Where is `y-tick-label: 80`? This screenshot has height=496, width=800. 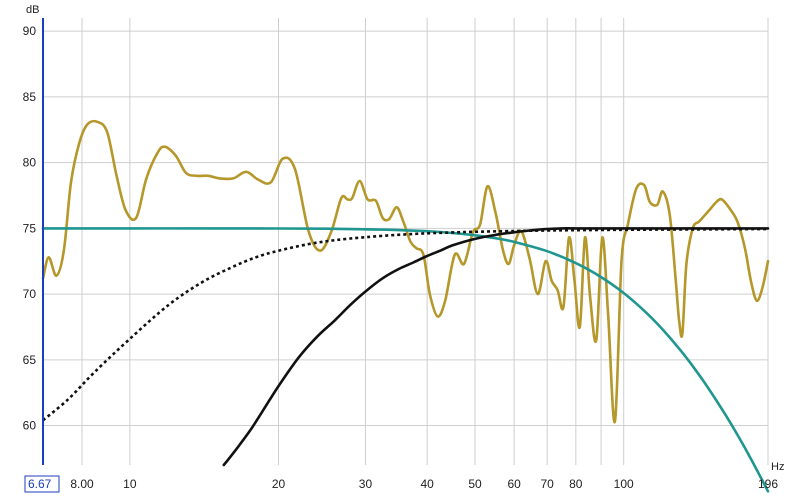 y-tick-label: 80 is located at coordinates (30, 163).